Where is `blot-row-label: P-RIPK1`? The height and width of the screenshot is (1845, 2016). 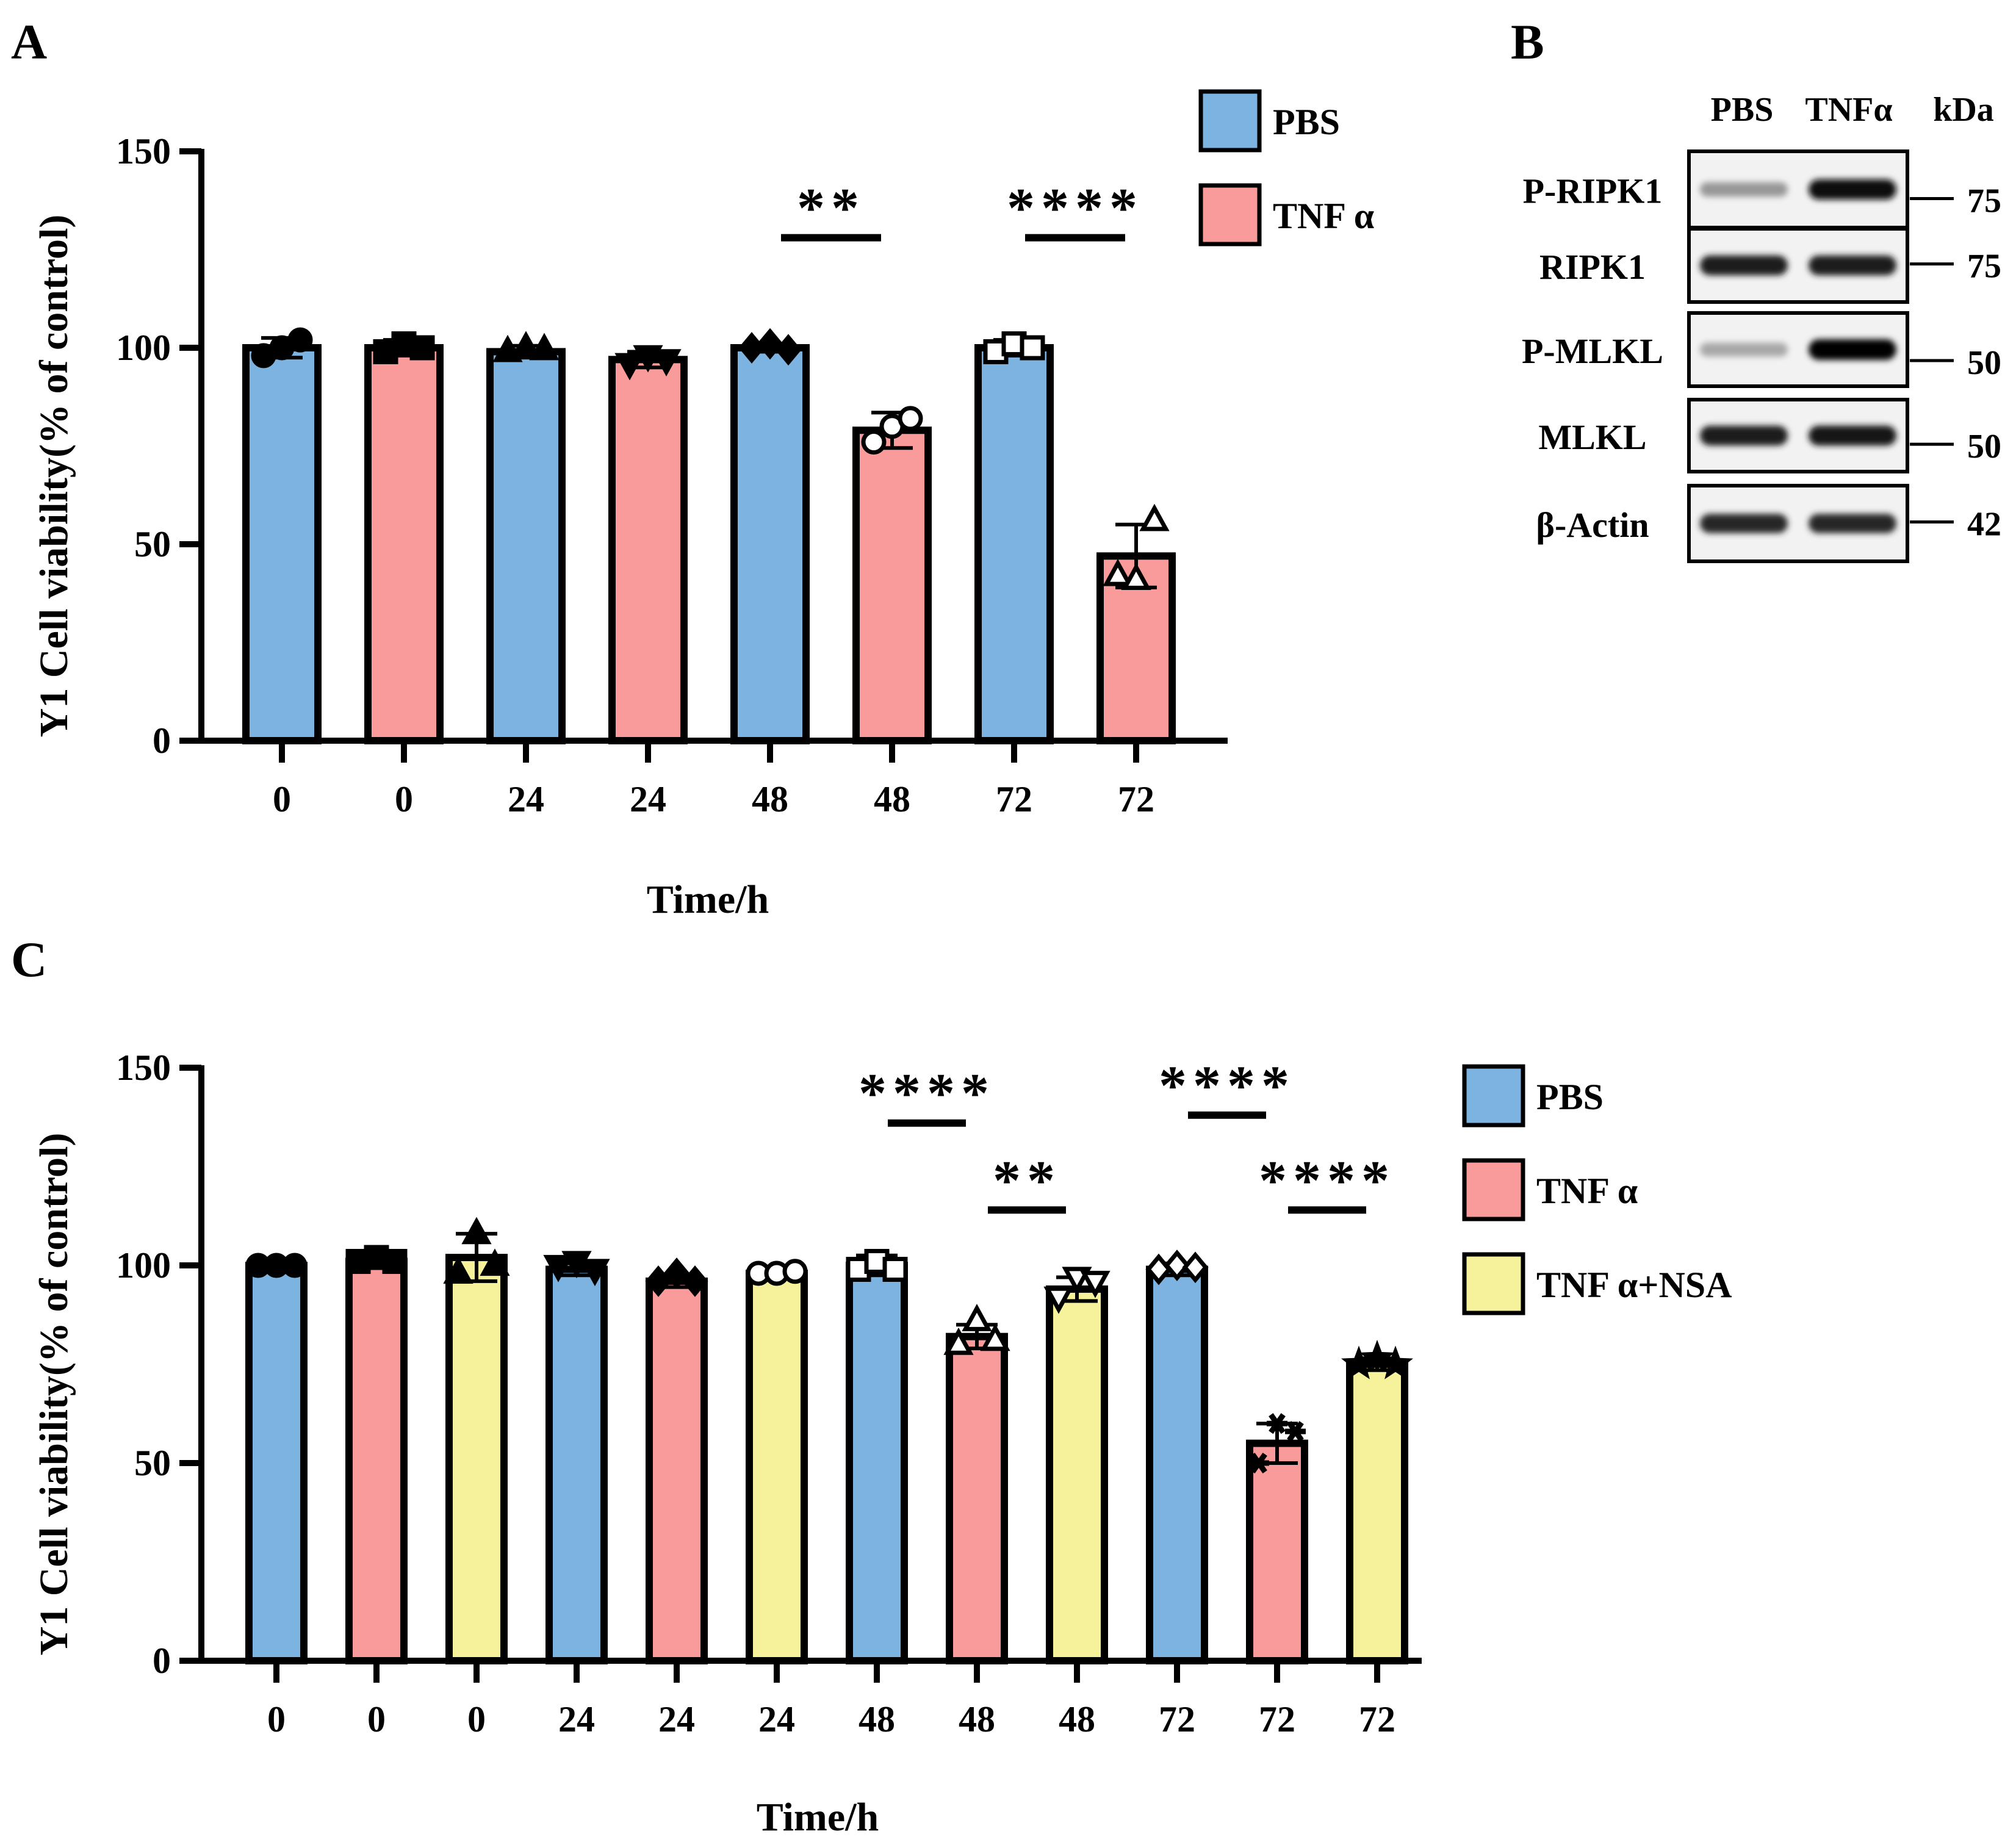
blot-row-label: P-RIPK1 is located at coordinates (1593, 191).